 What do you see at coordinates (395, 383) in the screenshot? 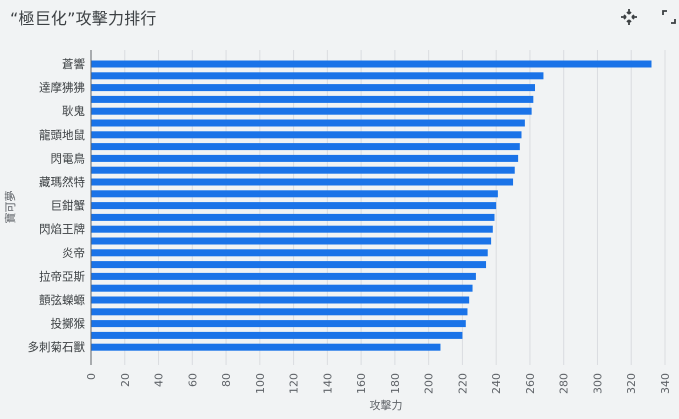
I see `x-tick-label: 180` at bounding box center [395, 383].